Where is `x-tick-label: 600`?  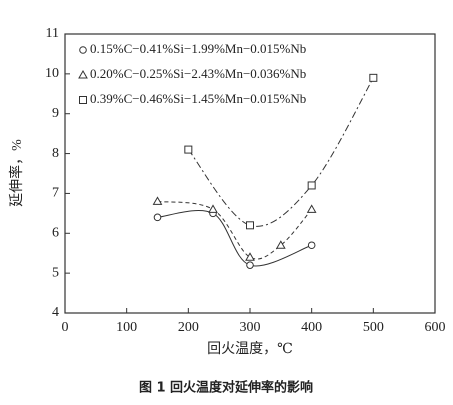
x-tick-label: 600 is located at coordinates (435, 327).